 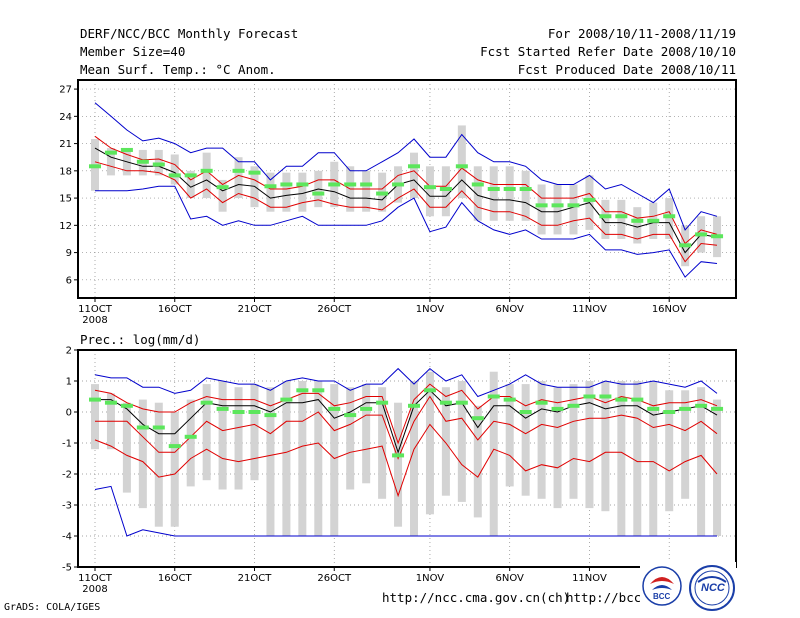 I want to click on chart-title: DERF/NCC/BCC Monthly Forecast, so click(x=189, y=33).